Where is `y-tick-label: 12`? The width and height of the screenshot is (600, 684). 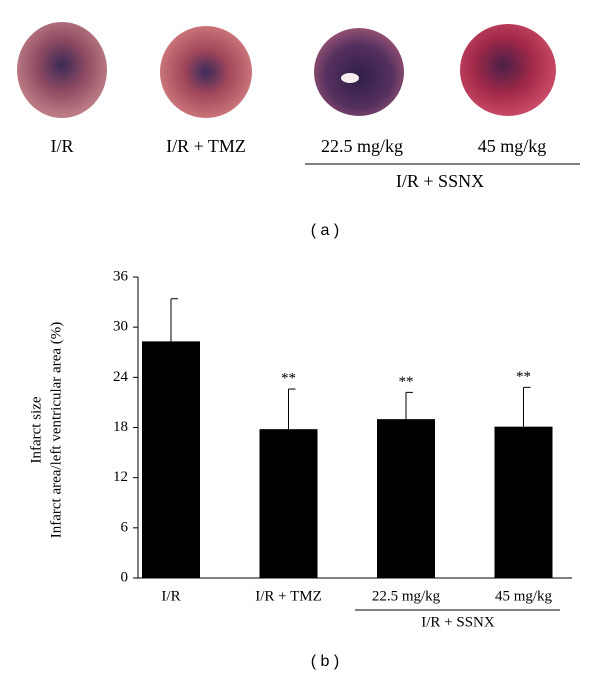
y-tick-label: 12 is located at coordinates (120, 477).